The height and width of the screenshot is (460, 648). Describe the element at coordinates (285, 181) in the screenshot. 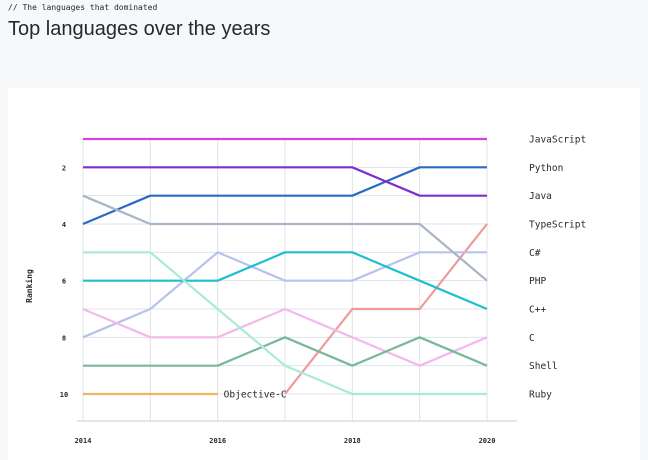

I see `series-line-java` at that location.